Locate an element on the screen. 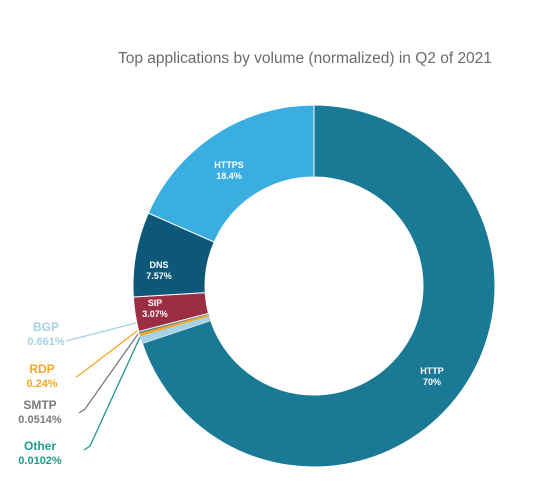  label-name-https: HTTPS is located at coordinates (229, 165).